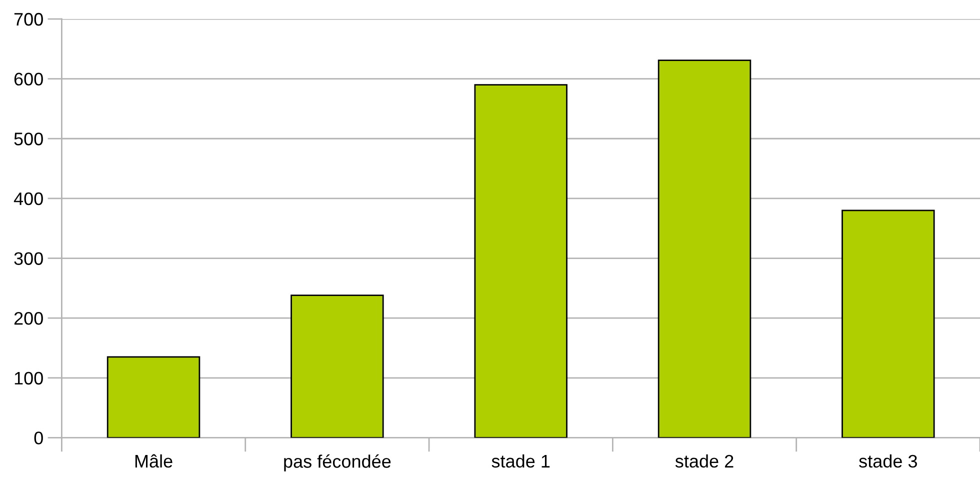 The image size is (980, 479). What do you see at coordinates (38, 438) in the screenshot?
I see `y-tick-label: 0` at bounding box center [38, 438].